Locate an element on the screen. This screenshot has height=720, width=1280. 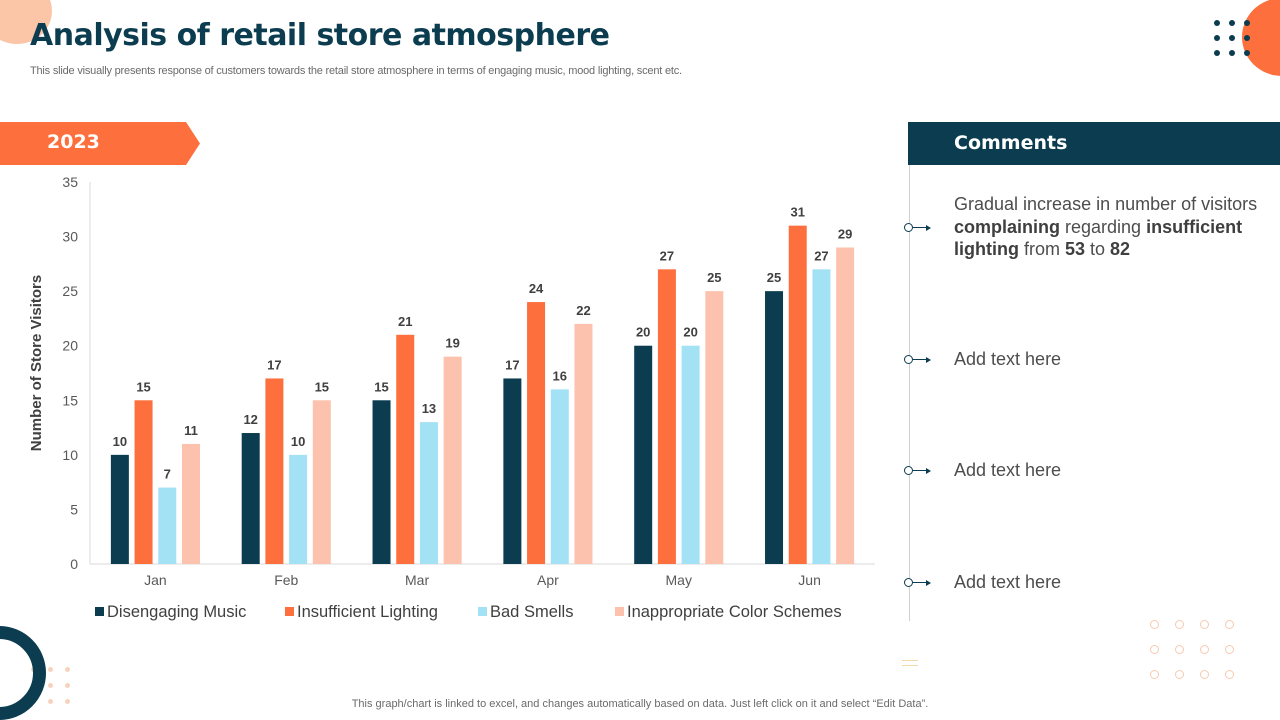
legend-label: Insufficient Lighting is located at coordinates (367, 612).